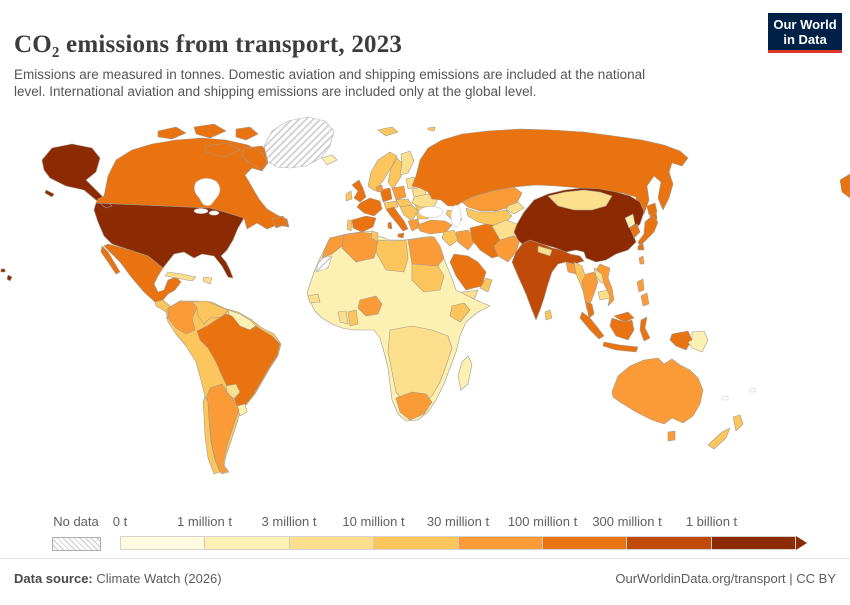 The width and height of the screenshot is (850, 605). Describe the element at coordinates (374, 236) in the screenshot. I see `country-tunisia` at that location.